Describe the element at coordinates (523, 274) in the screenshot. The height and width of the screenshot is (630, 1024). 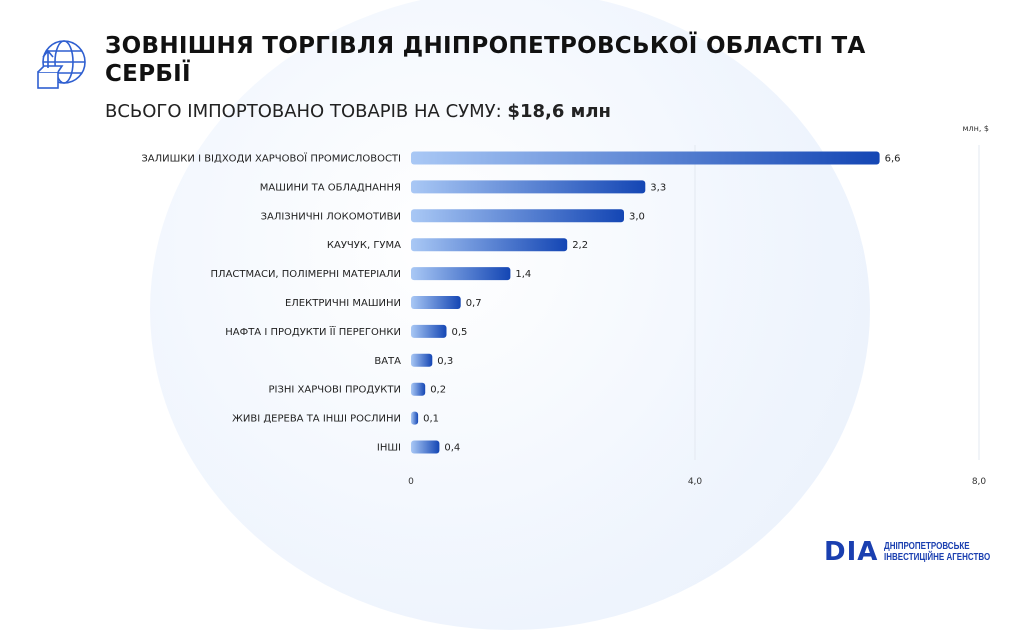
I see `data-label: 1,4` at that location.